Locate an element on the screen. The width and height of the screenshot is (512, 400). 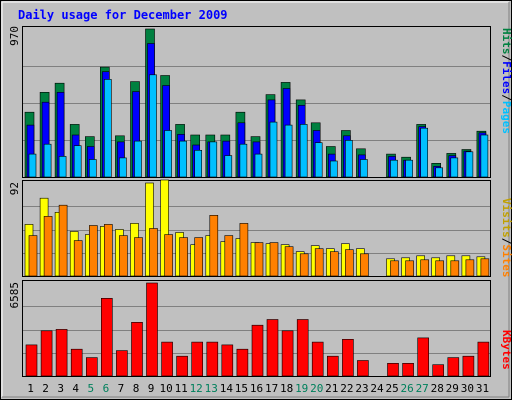
x-label-day-4: 4 is located at coordinates (75, 388).